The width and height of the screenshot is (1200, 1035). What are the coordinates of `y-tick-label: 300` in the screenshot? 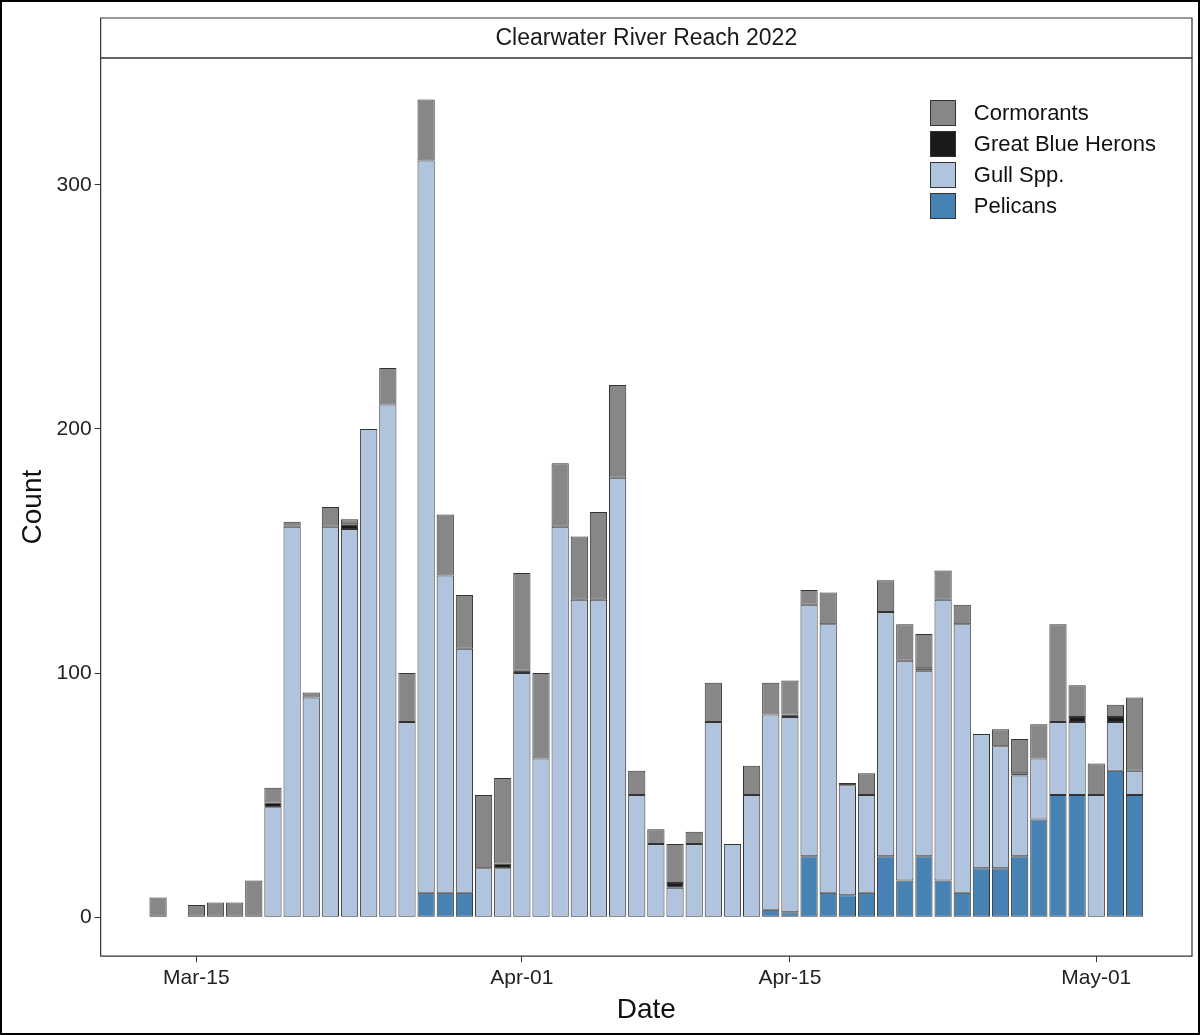 It's located at (74, 183).